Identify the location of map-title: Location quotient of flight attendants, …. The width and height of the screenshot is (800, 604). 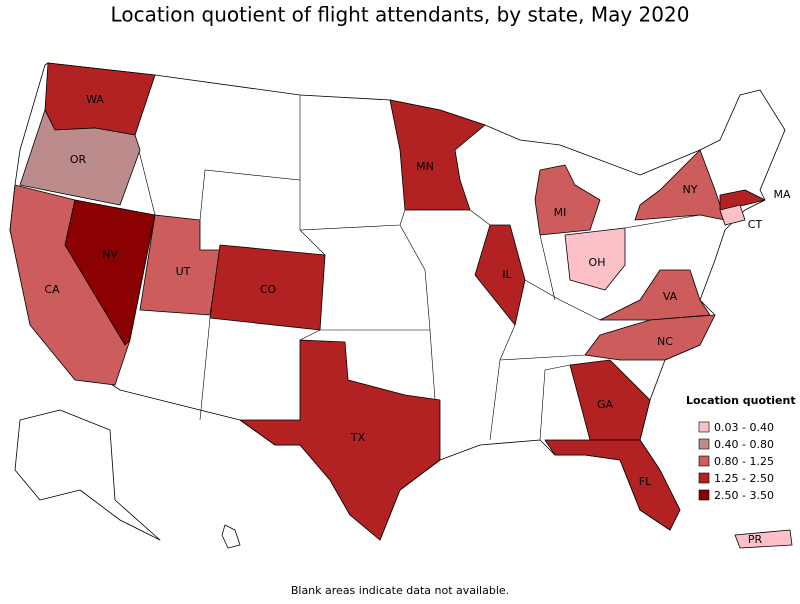
(400, 15).